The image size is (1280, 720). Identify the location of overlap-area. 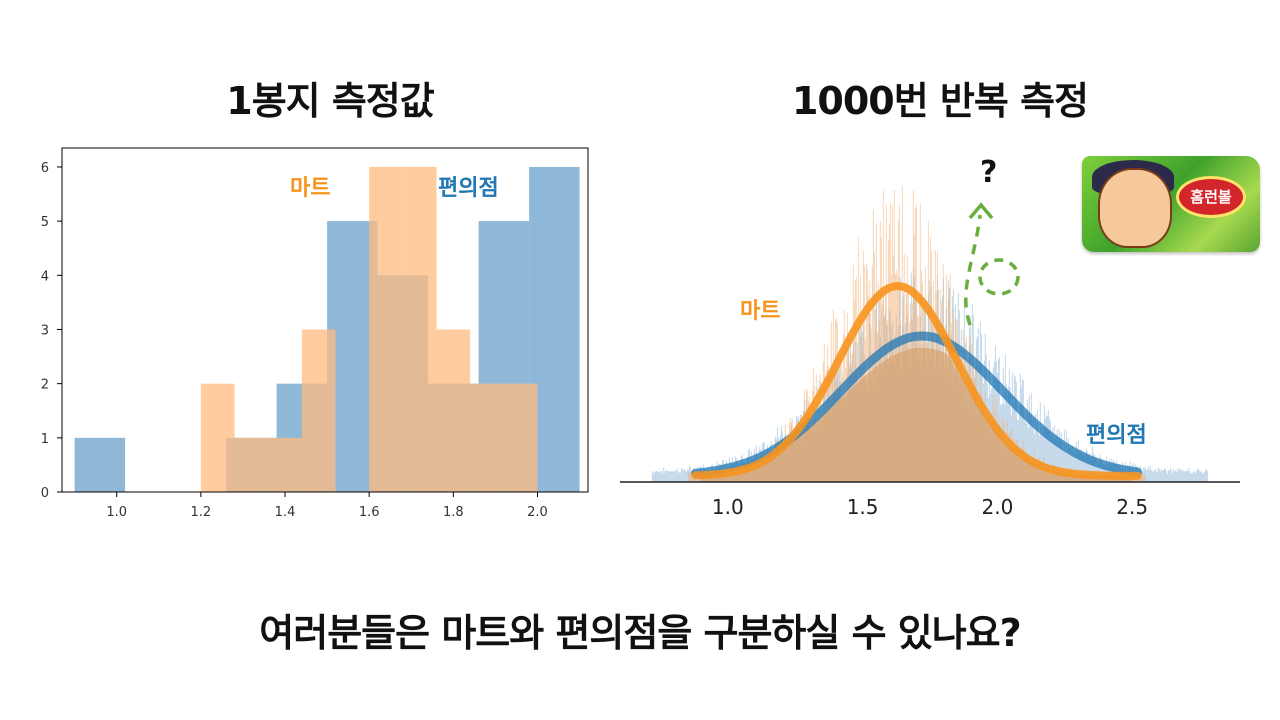
(916, 414).